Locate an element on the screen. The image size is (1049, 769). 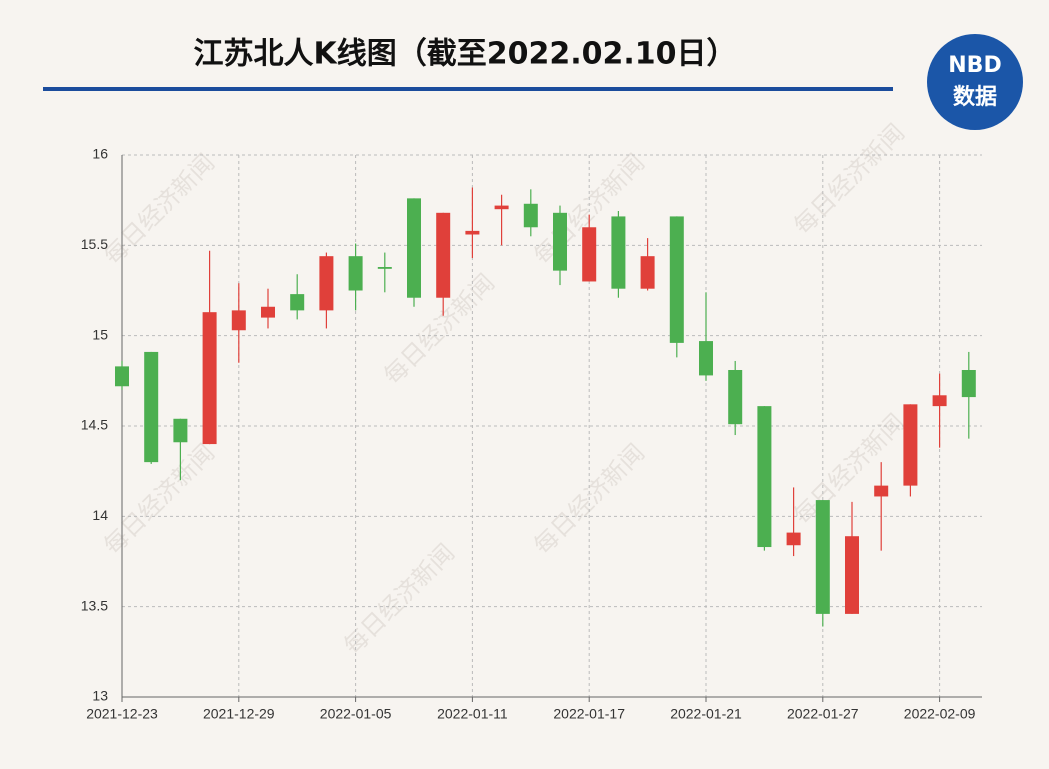
x-tick-label: 2022-01-27 is located at coordinates (823, 714).